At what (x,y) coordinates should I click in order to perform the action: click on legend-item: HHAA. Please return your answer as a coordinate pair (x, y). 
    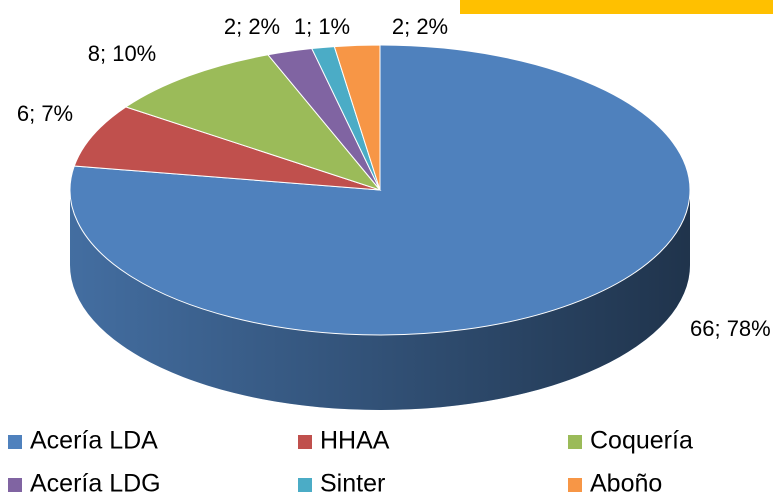
    Looking at the image, I should click on (344, 441).